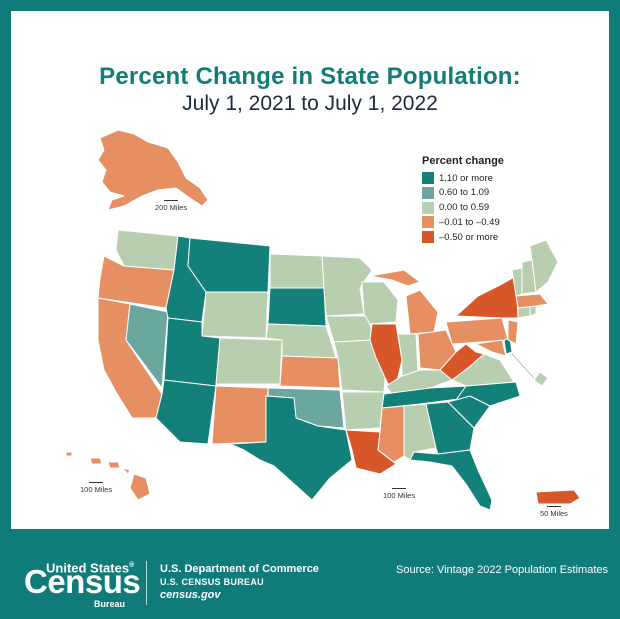 The image size is (620, 619). Describe the element at coordinates (487, 297) in the screenshot. I see `state-new-york` at that location.